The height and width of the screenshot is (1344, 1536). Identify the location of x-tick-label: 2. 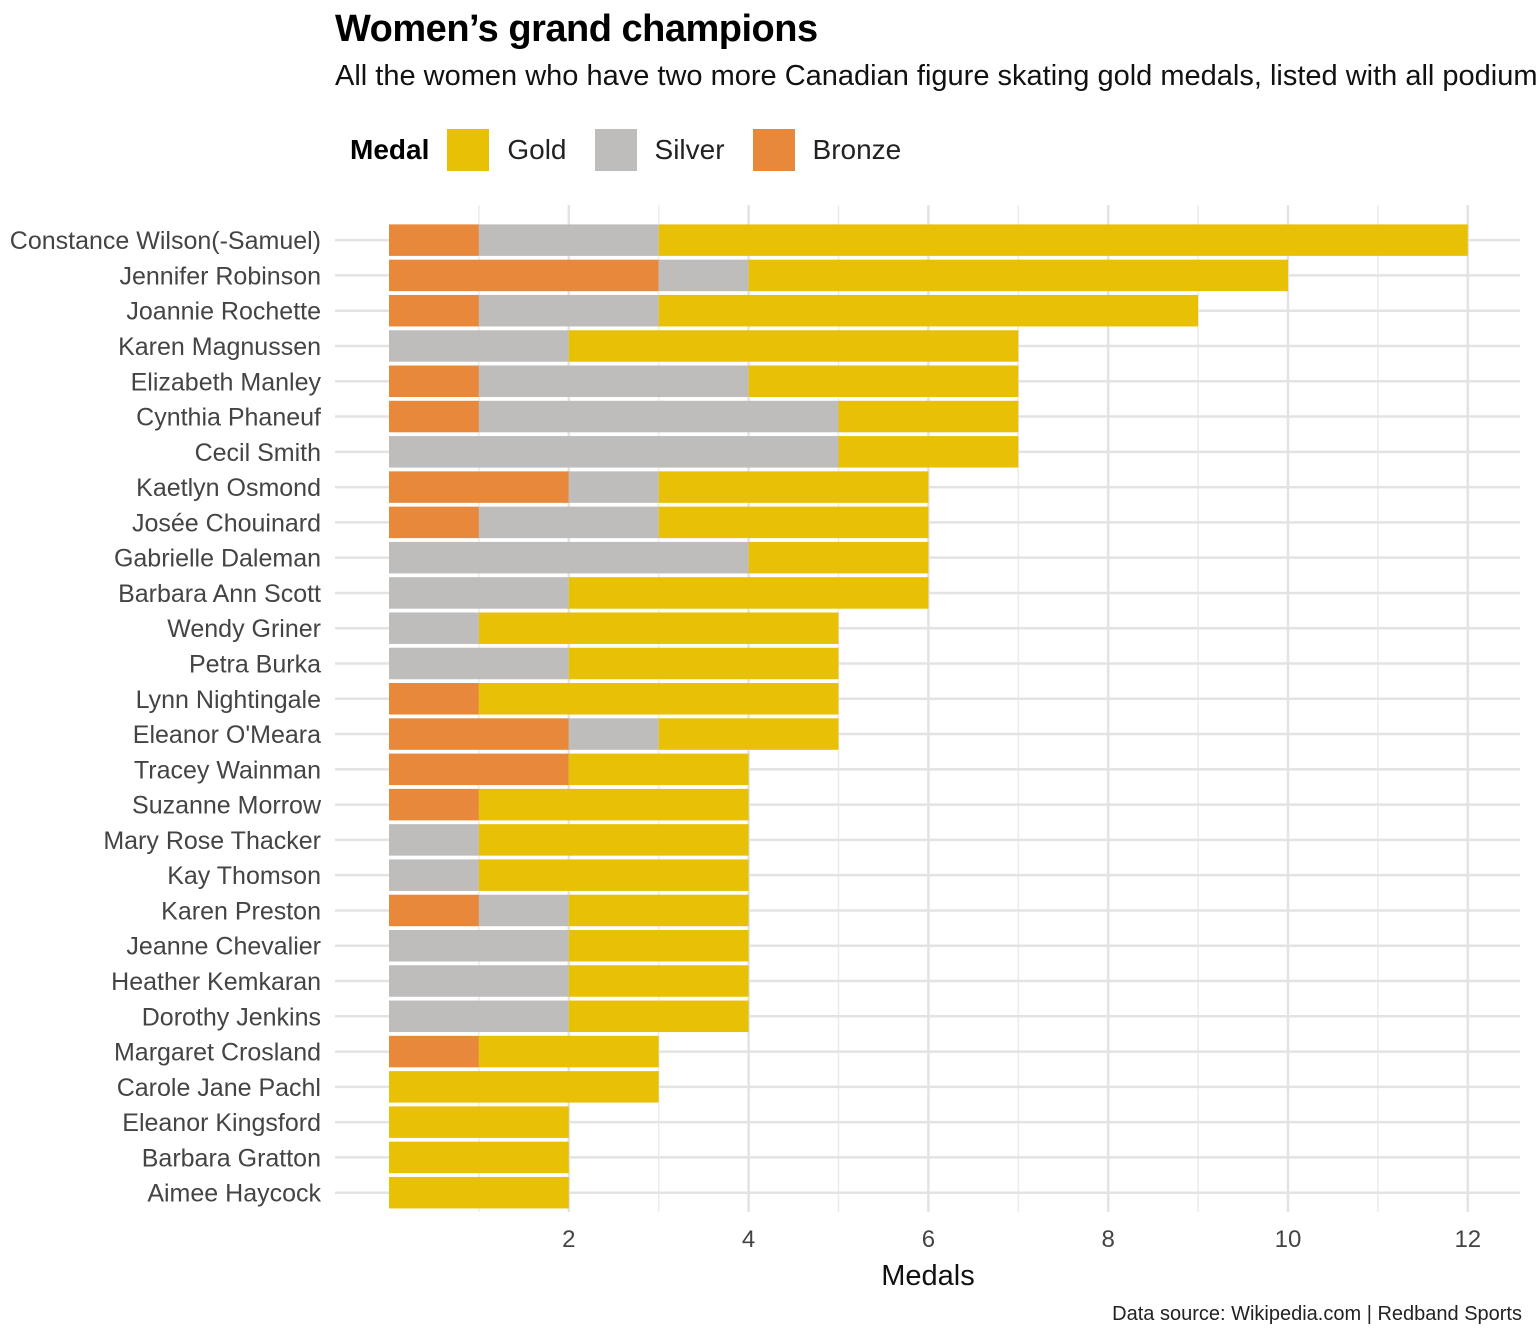
(568, 1239).